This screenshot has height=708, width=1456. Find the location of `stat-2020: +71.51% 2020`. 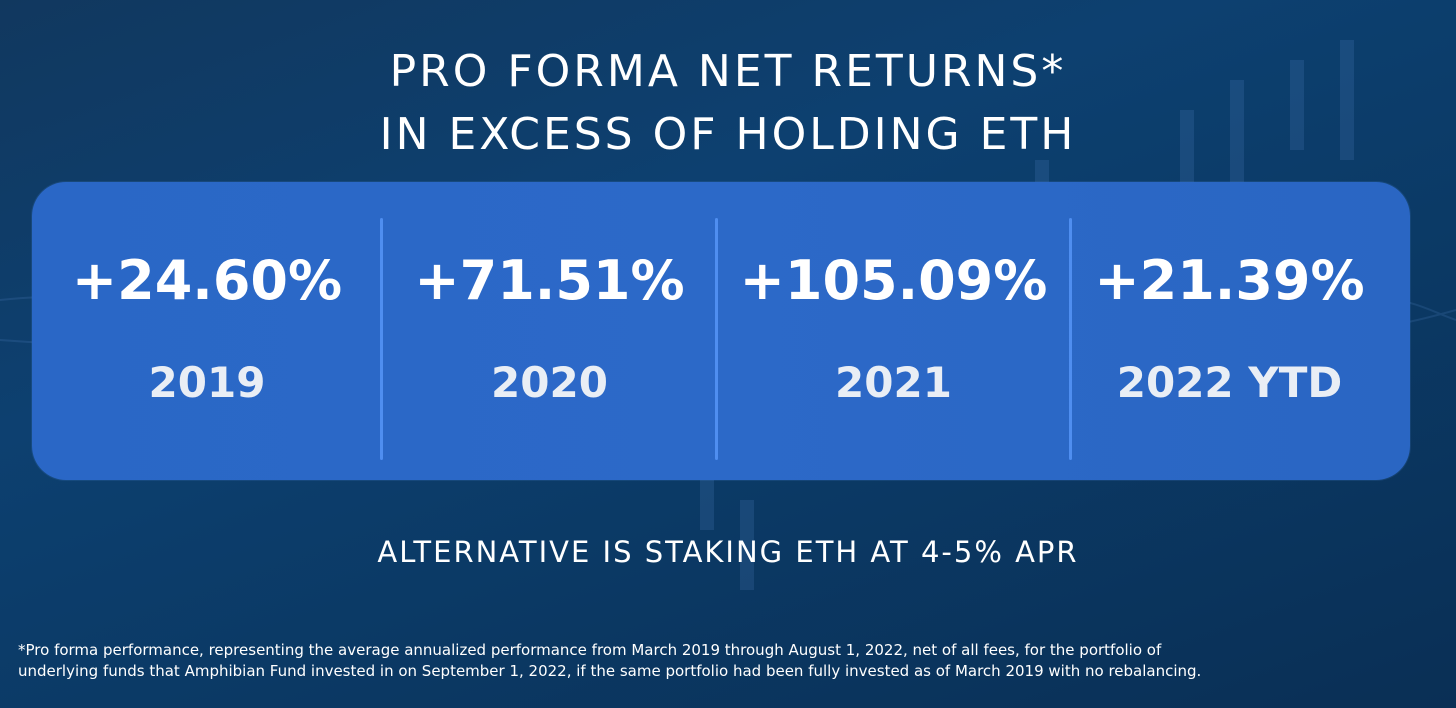

stat-2020: +71.51% 2020 is located at coordinates (549, 331).